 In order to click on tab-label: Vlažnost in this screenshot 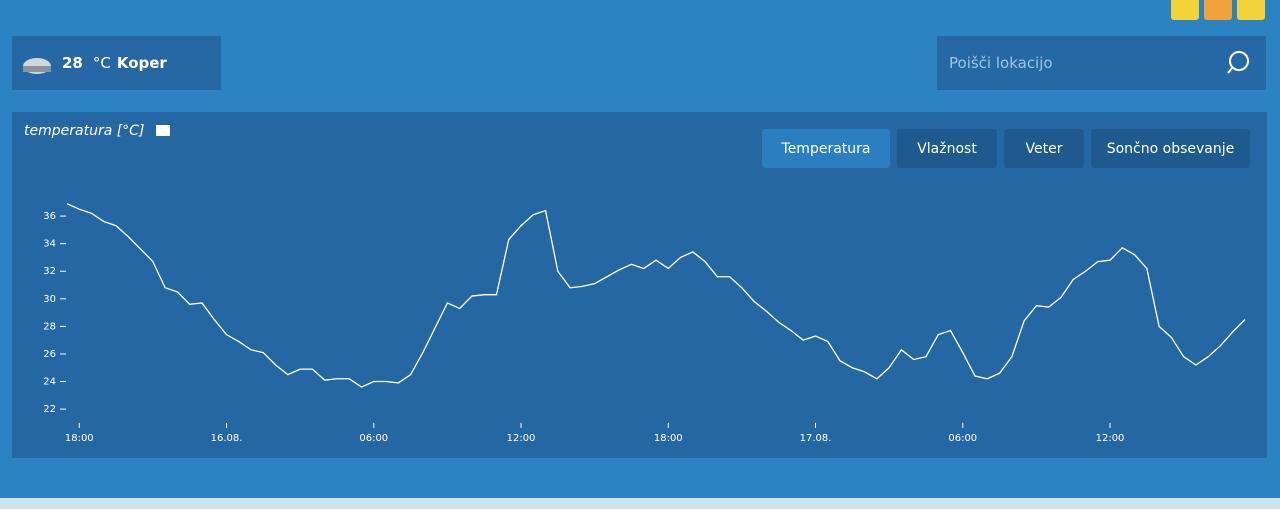, I will do `click(947, 148)`.